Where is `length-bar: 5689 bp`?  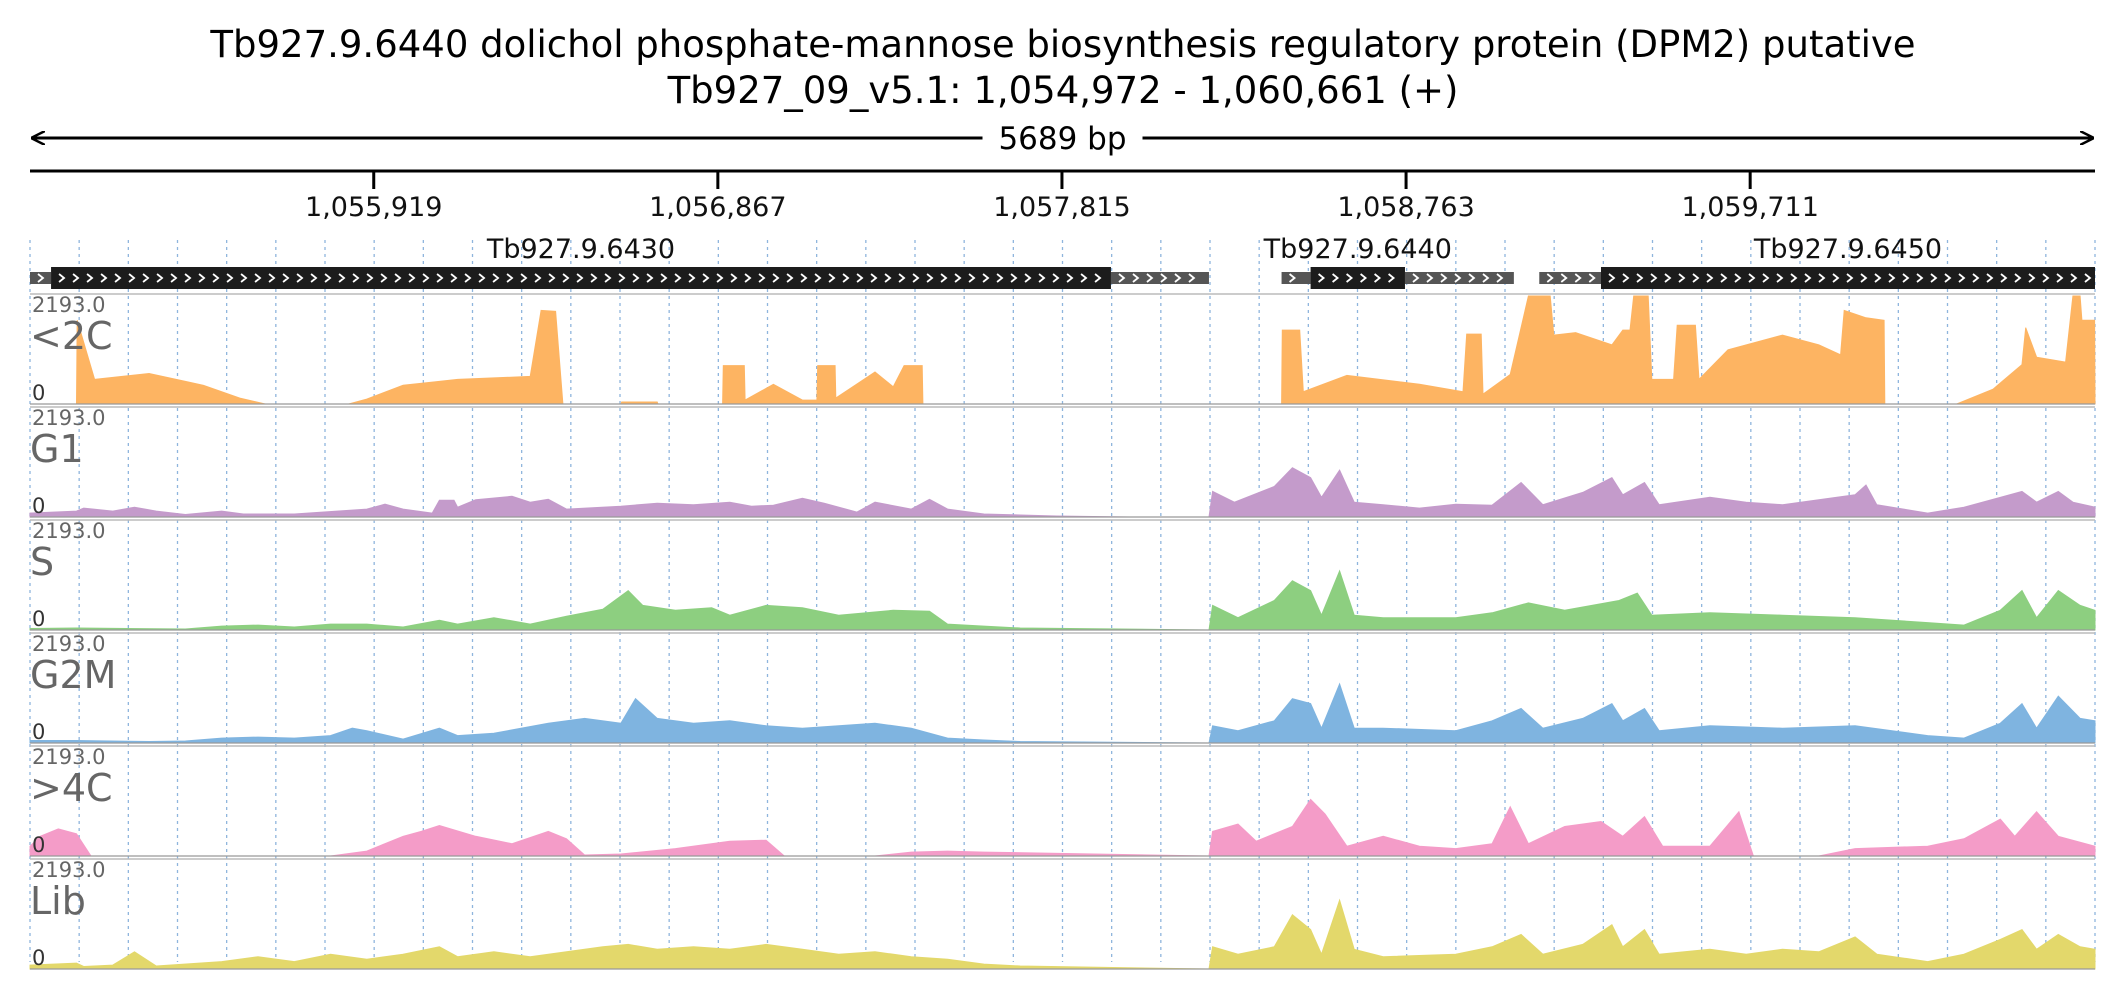 length-bar: 5689 bp is located at coordinates (1062, 139).